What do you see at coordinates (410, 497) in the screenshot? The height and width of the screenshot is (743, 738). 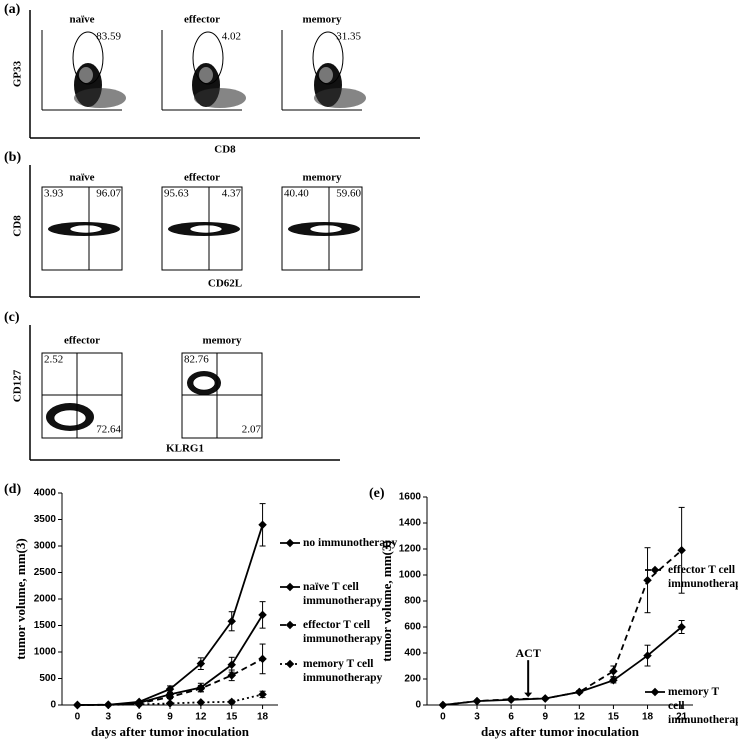 I see `y-tick-label: 1600` at bounding box center [410, 497].